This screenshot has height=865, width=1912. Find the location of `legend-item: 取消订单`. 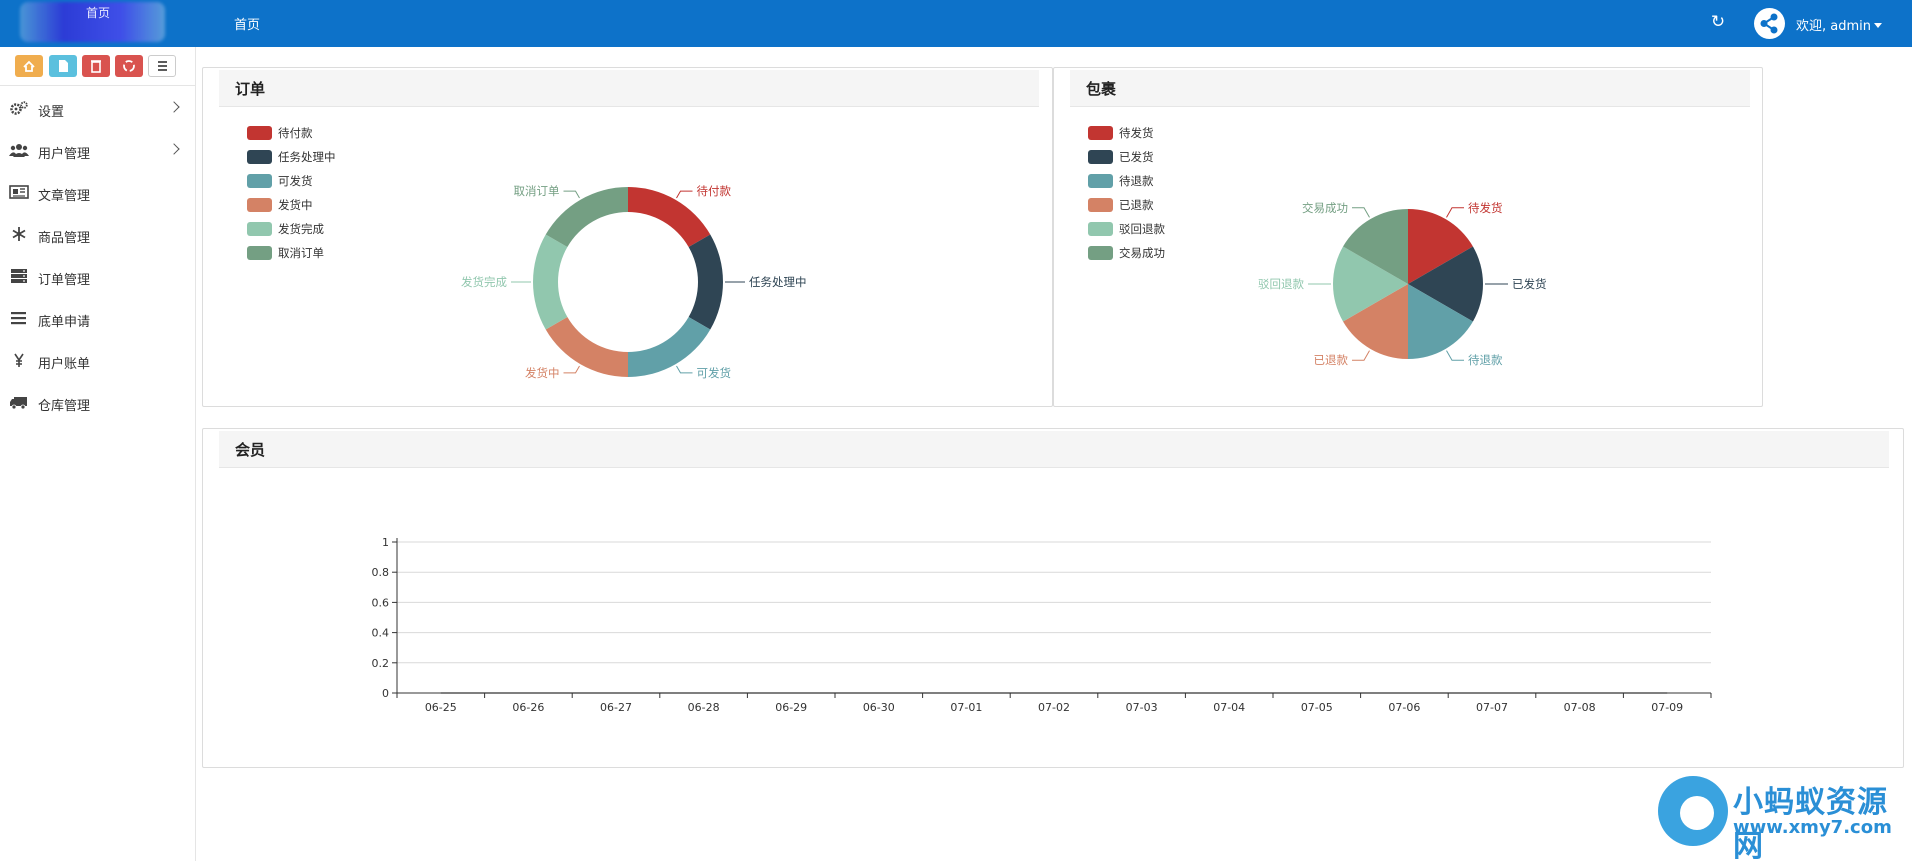

legend-item: 取消订单 is located at coordinates (307, 252).